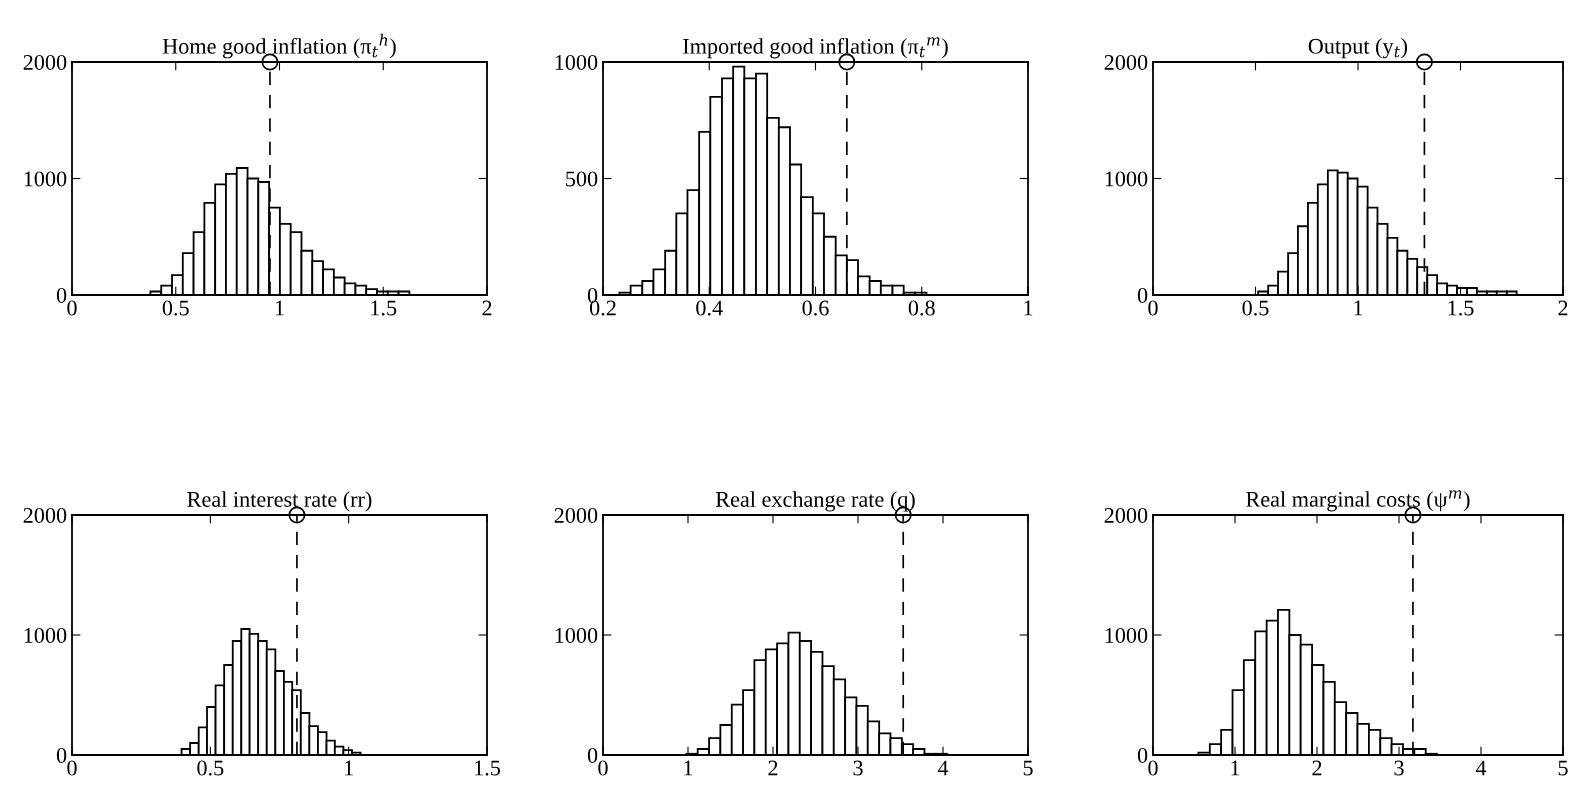 The image size is (1577, 811). What do you see at coordinates (815, 308) in the screenshot?
I see `x-tick-label: 0.6` at bounding box center [815, 308].